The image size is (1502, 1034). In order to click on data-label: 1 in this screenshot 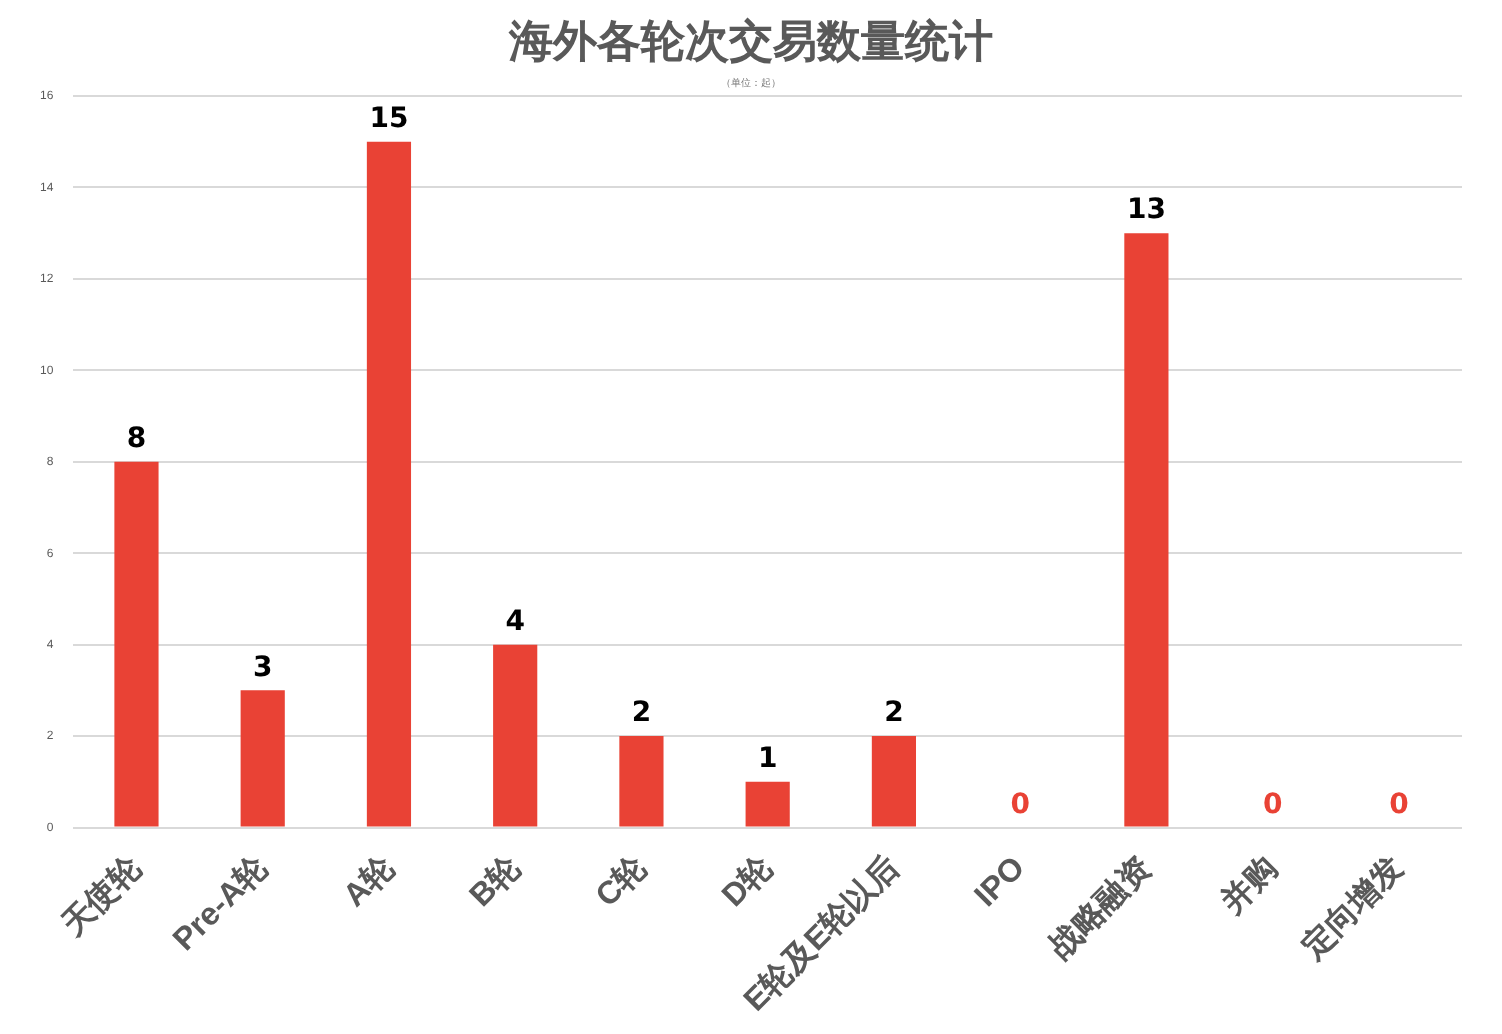, I will do `click(767, 759)`.